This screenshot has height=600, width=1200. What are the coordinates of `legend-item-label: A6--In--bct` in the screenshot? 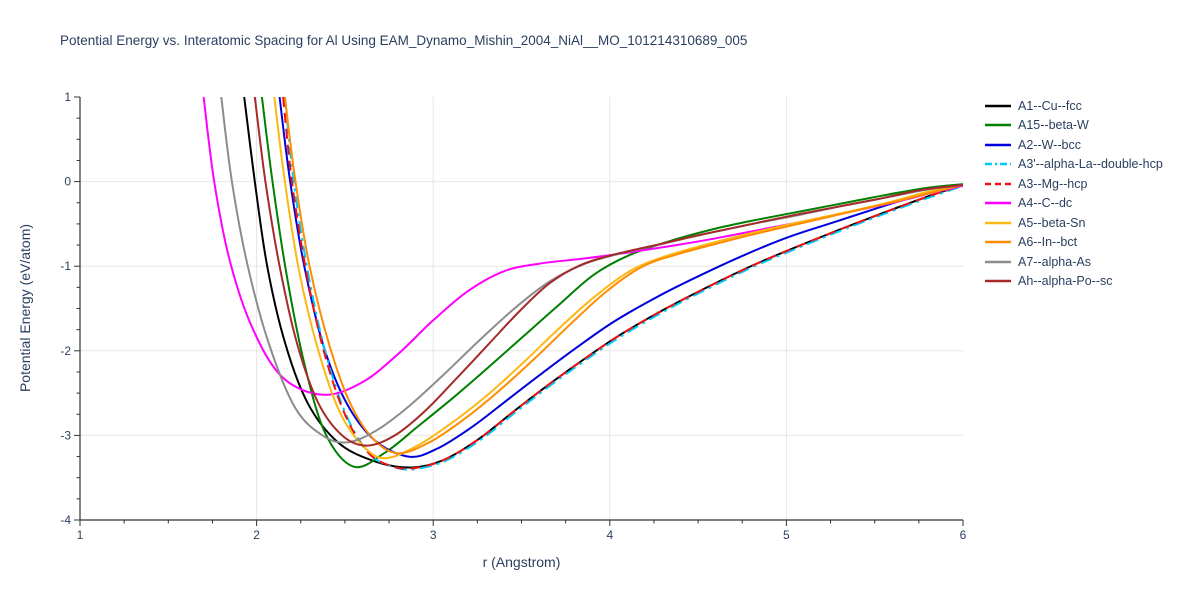 It's located at (1048, 242).